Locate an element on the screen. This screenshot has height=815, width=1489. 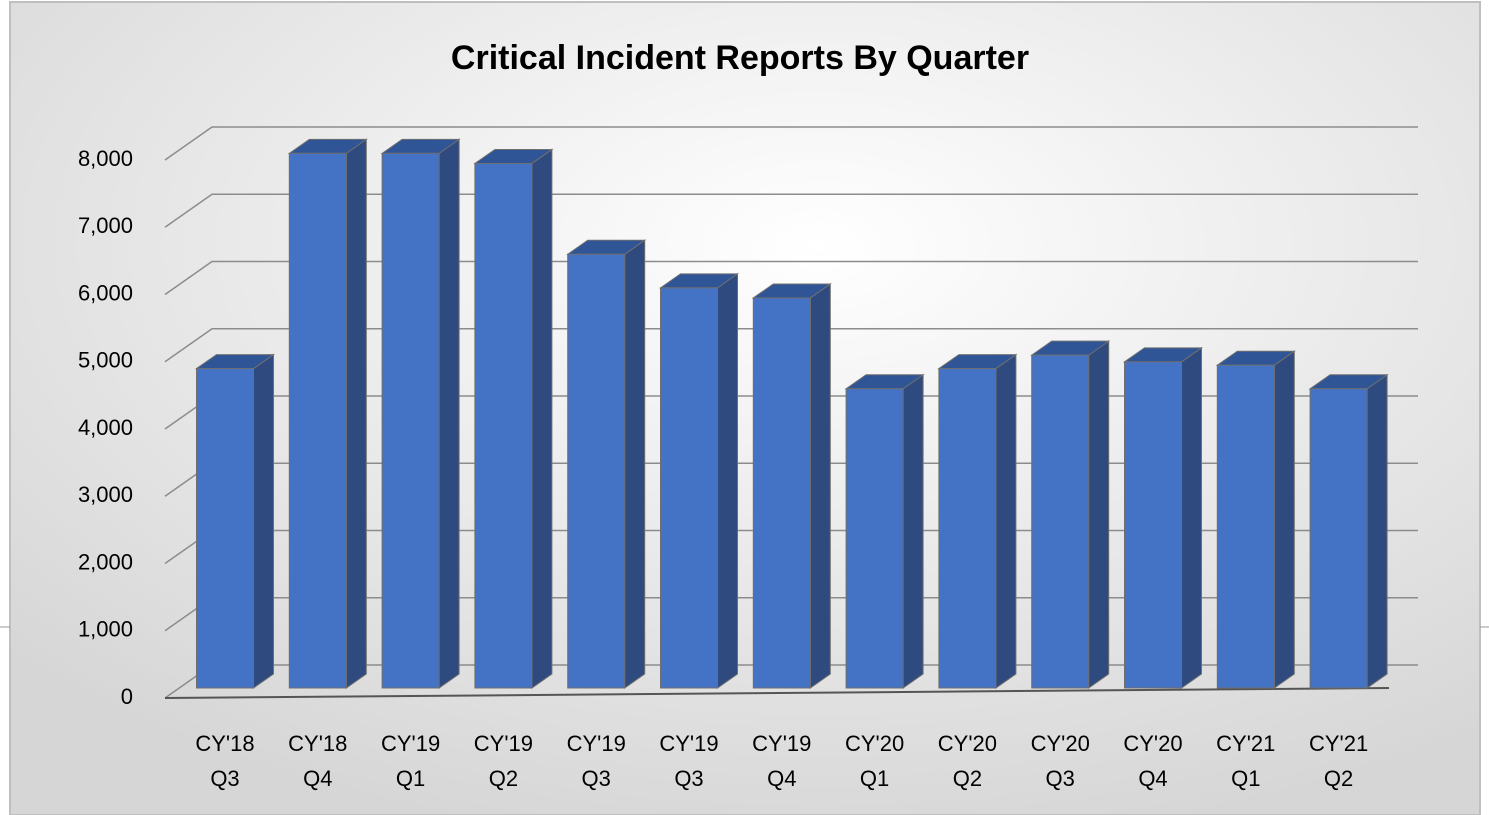
y-tick-label: 6,000 is located at coordinates (105, 292).